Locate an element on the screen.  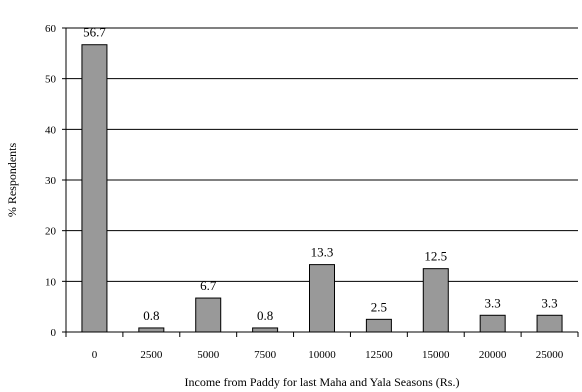
x-tick-label-10000: 10000 is located at coordinates (322, 355).